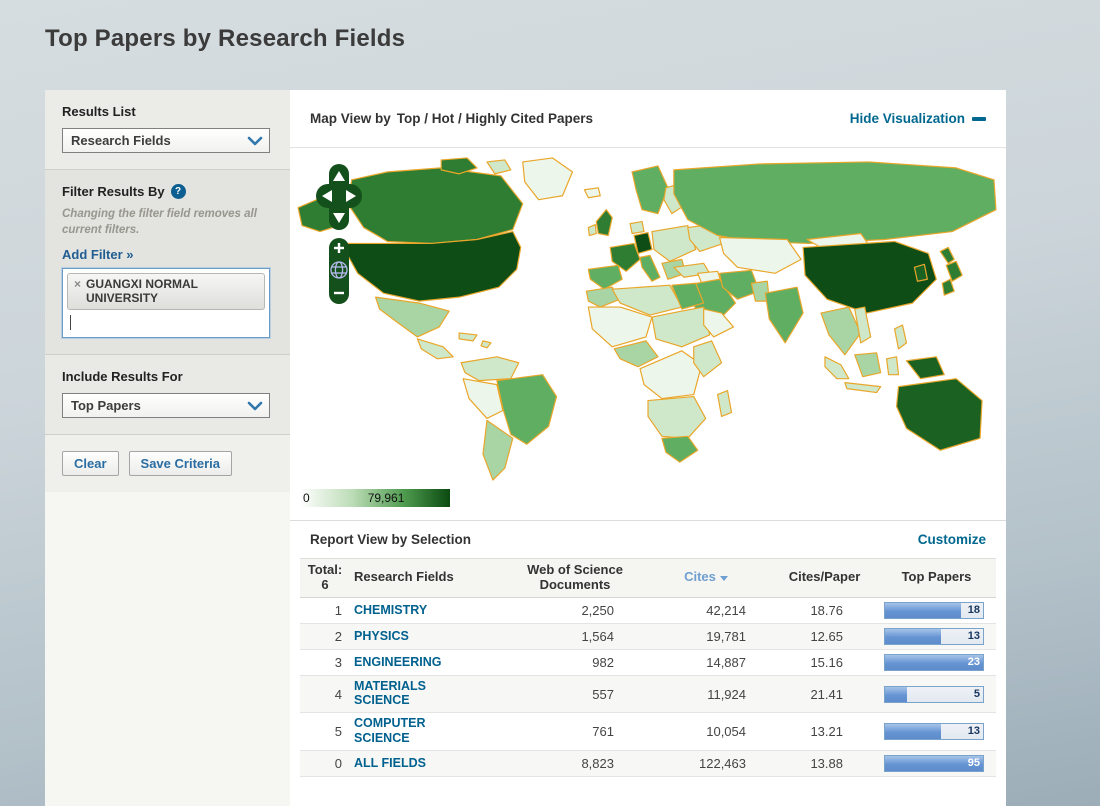 This screenshot has height=806, width=1100. What do you see at coordinates (166, 406) in the screenshot?
I see `include-results-select: Top Papers` at bounding box center [166, 406].